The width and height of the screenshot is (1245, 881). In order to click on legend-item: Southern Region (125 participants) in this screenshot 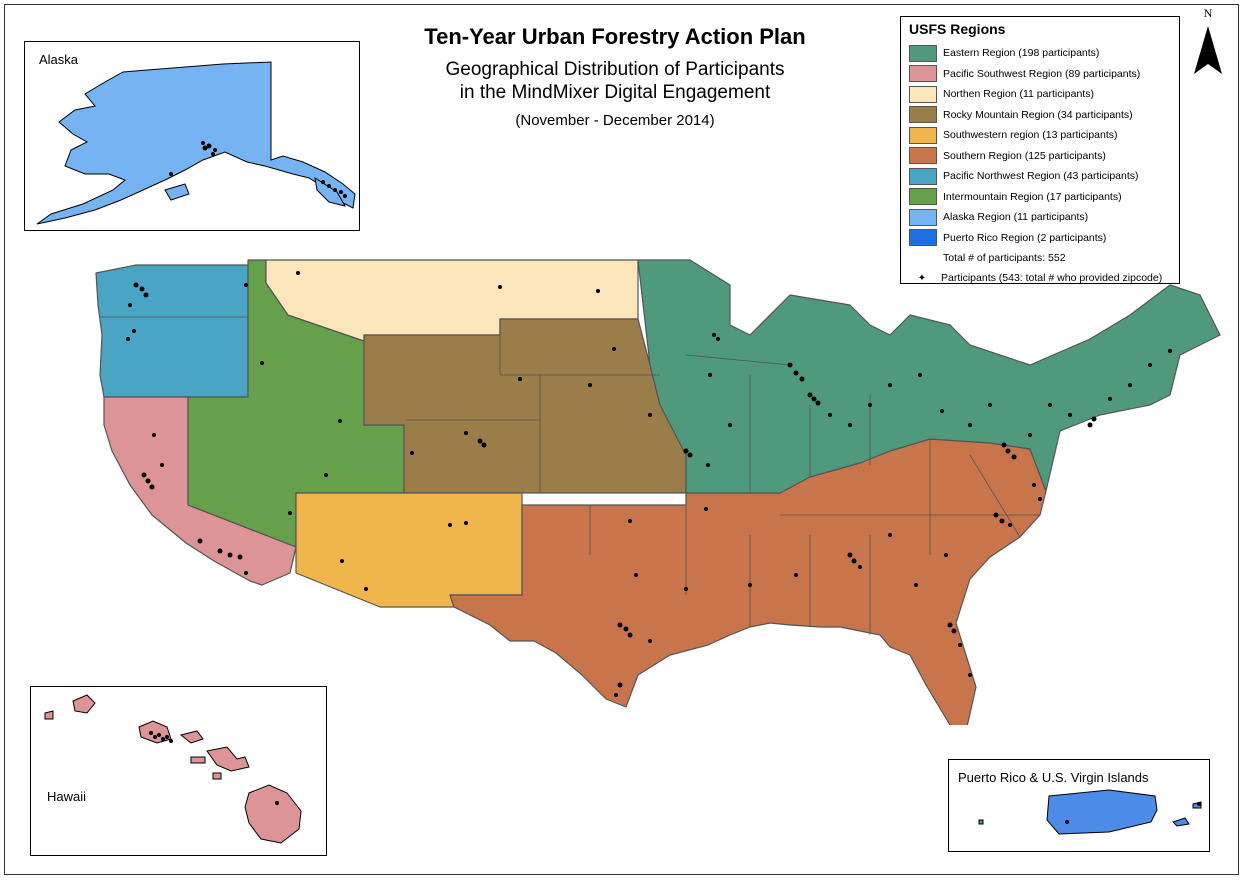, I will do `click(1040, 156)`.